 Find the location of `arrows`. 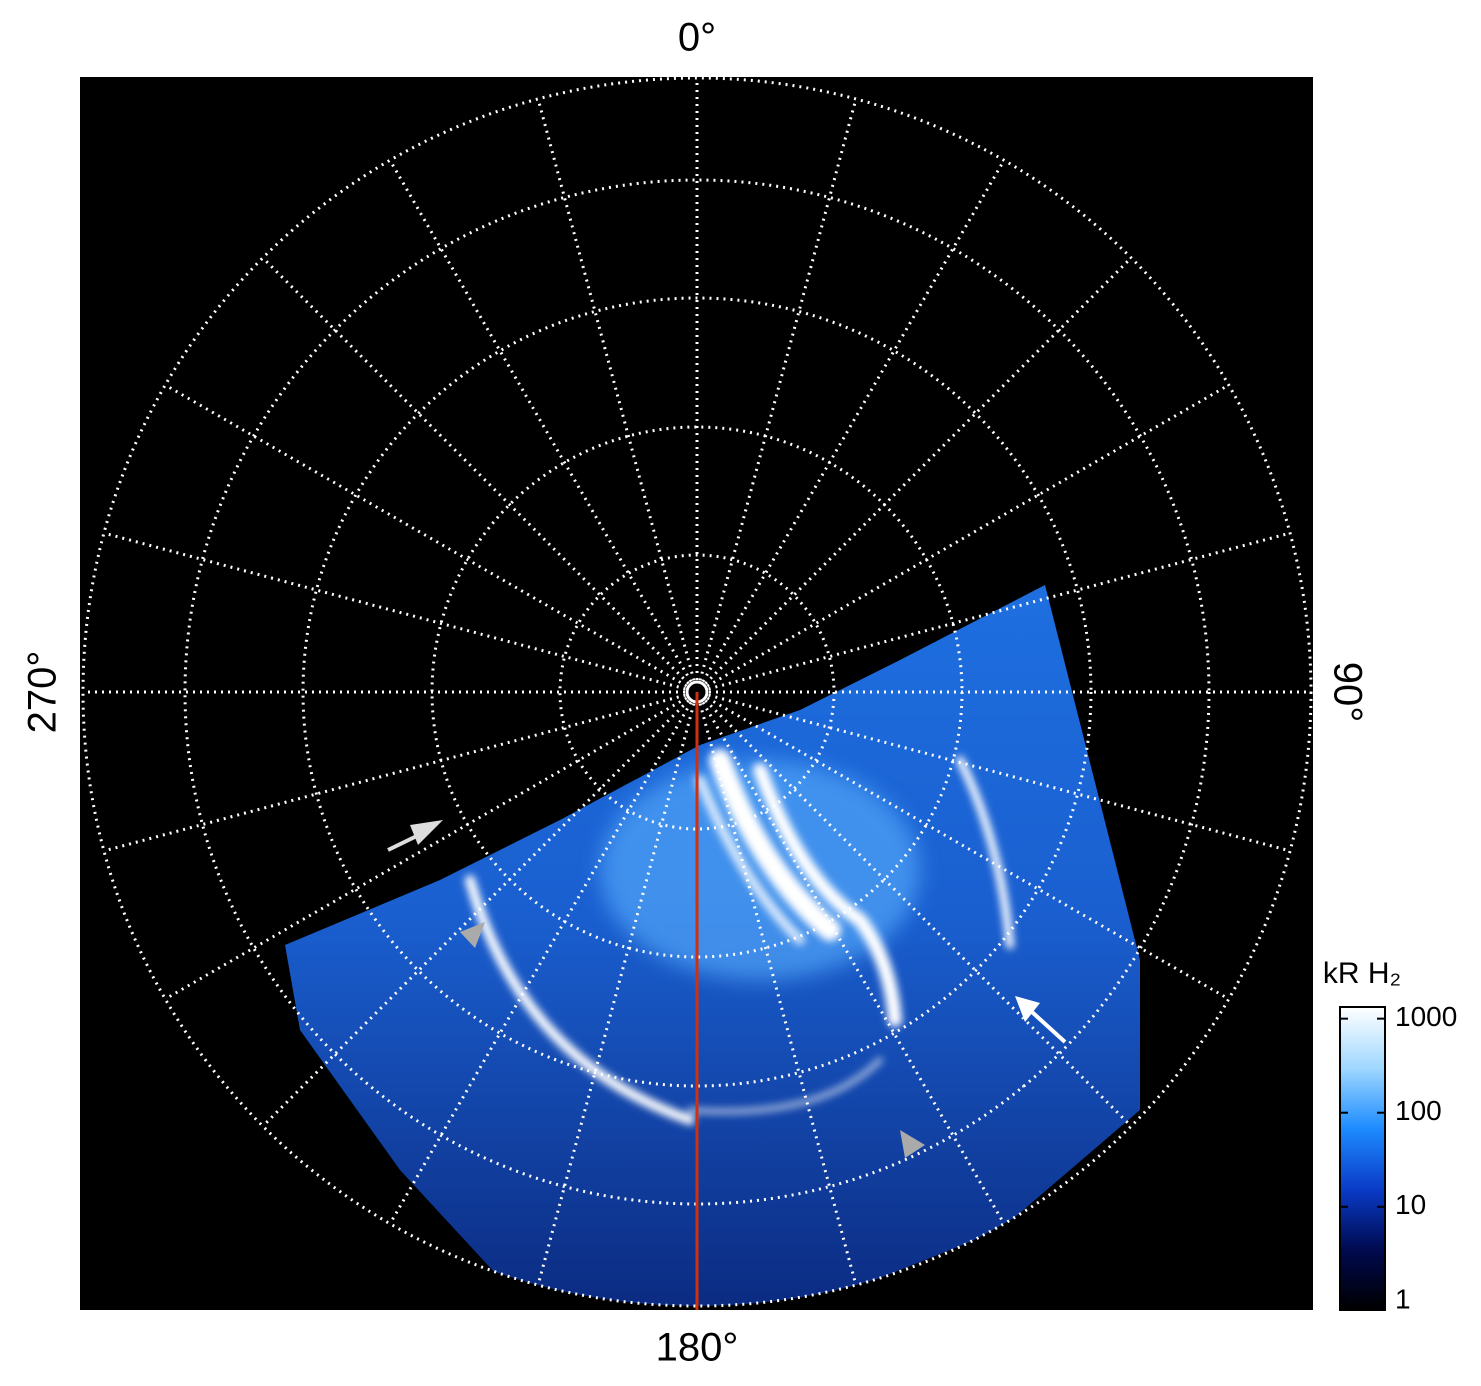

arrows is located at coordinates (727, 989).